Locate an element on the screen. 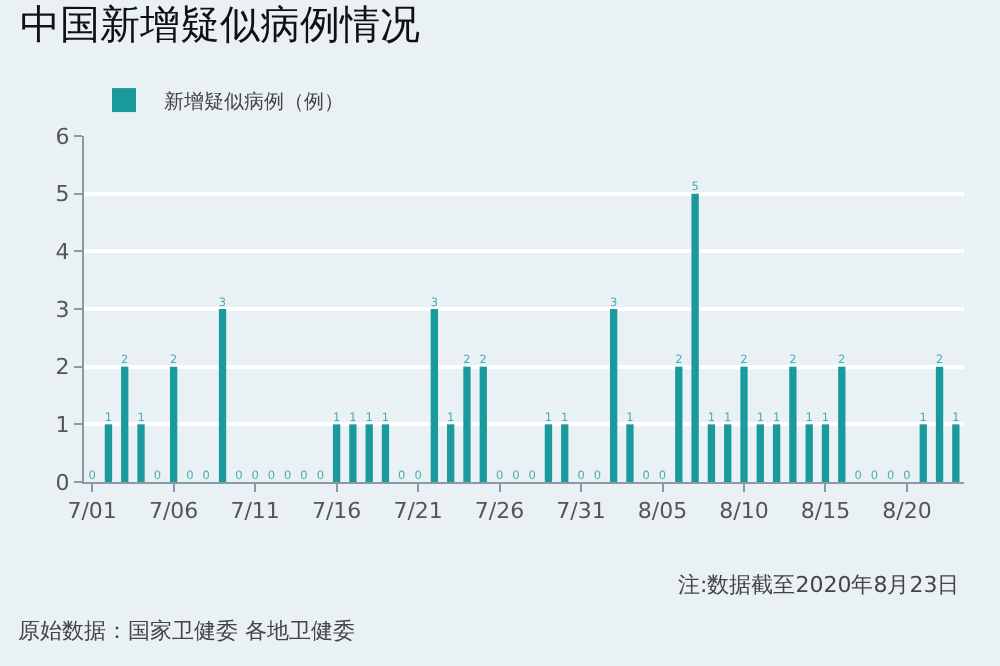  y-tick-label: 2 is located at coordinates (62, 367).